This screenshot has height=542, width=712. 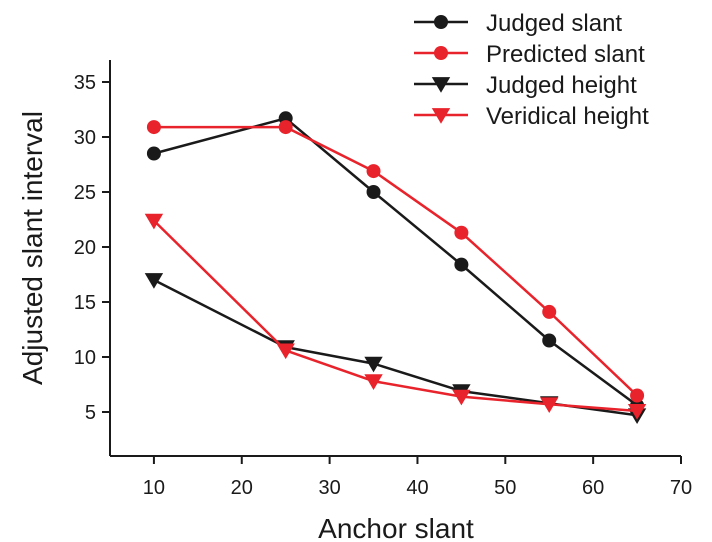 I want to click on y-axis-title: Adjusted slant interval, so click(x=32, y=248).